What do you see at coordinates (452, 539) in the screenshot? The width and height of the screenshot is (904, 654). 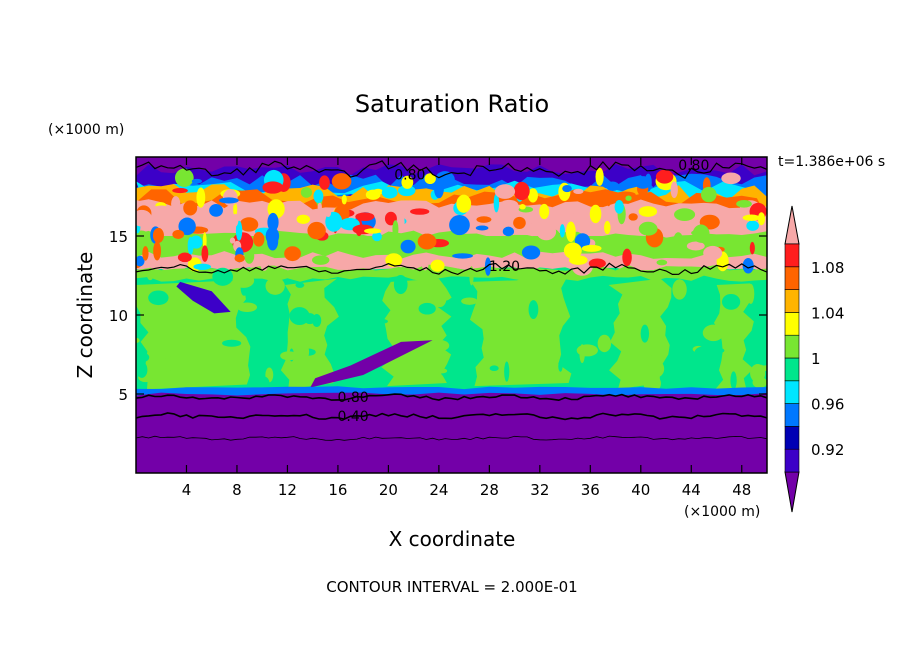 I see `x-axis-label: X coordinate` at bounding box center [452, 539].